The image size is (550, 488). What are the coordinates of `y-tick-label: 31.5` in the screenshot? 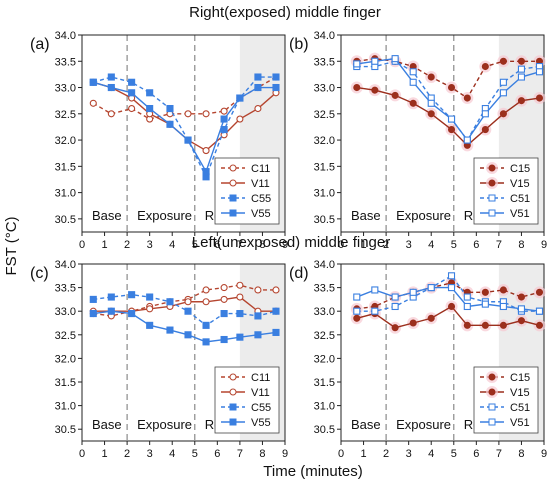 It's located at (324, 167).